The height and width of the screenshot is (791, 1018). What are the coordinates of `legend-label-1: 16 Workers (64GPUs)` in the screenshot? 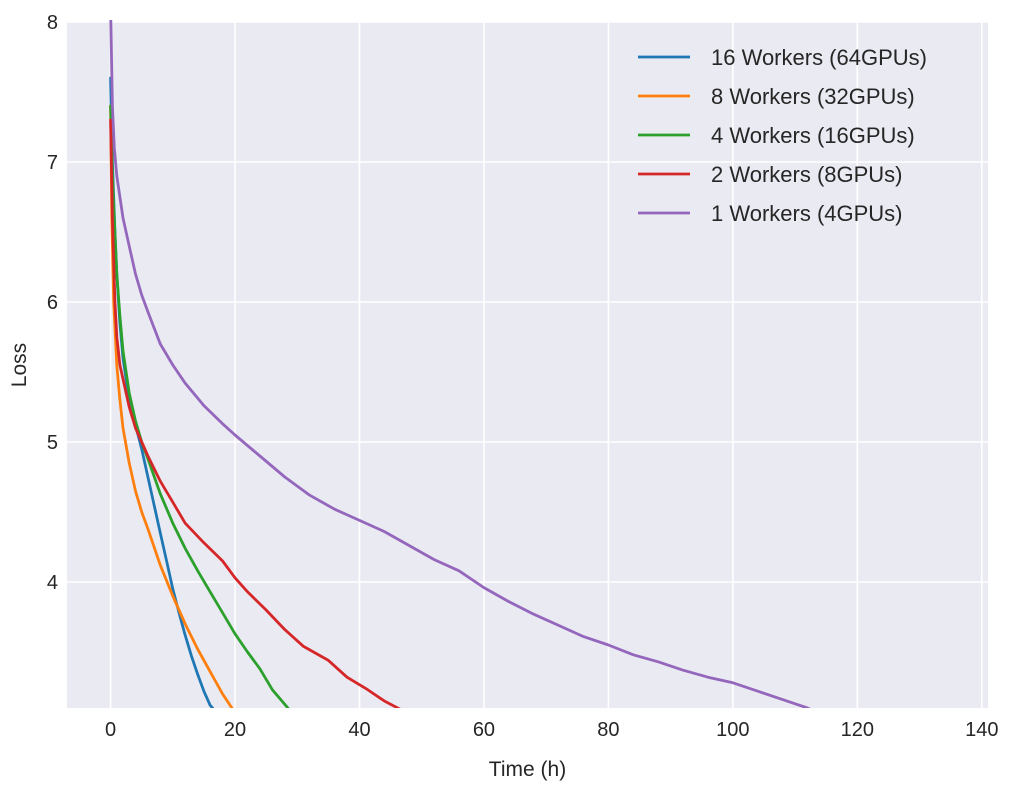 It's located at (819, 57).